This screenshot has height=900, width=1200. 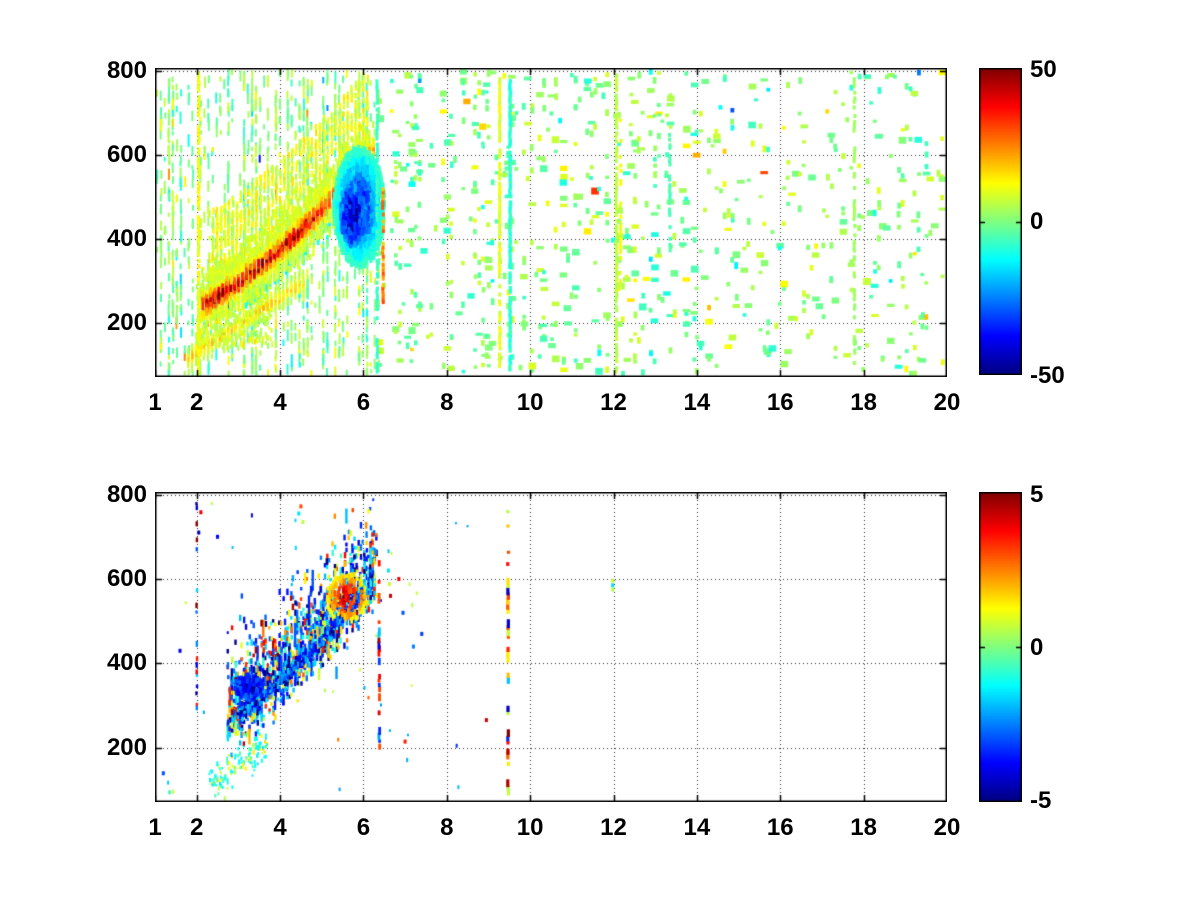 I want to click on bottom-colorbar-max-label: 5, so click(x=1037, y=494).